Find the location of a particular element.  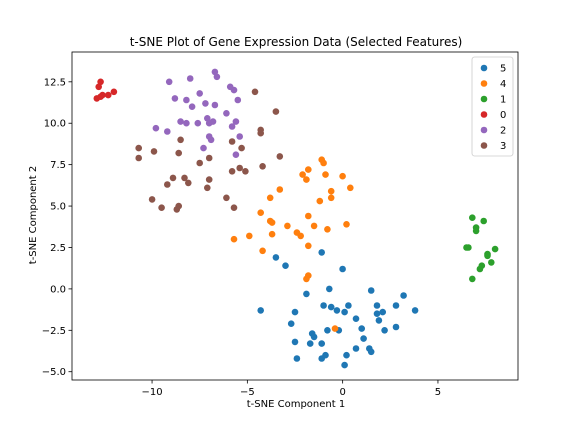

y-tick-label: 10.0 is located at coordinates (55, 124).